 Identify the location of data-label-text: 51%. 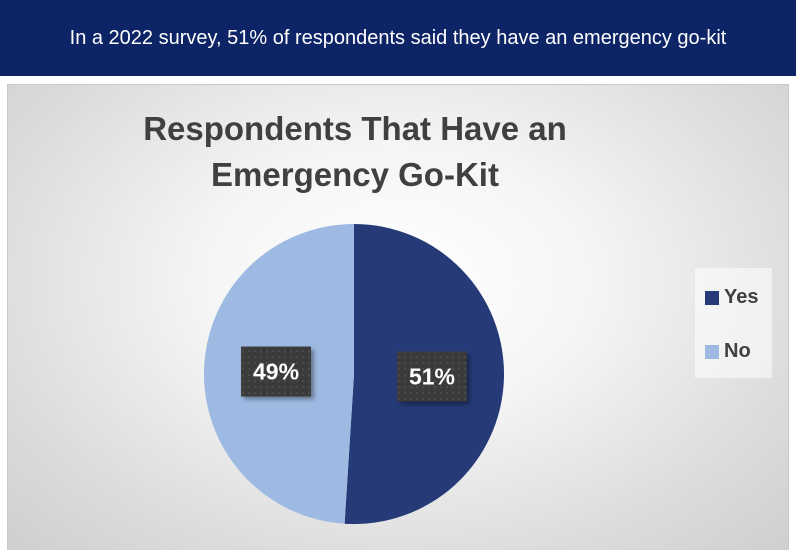
(432, 376).